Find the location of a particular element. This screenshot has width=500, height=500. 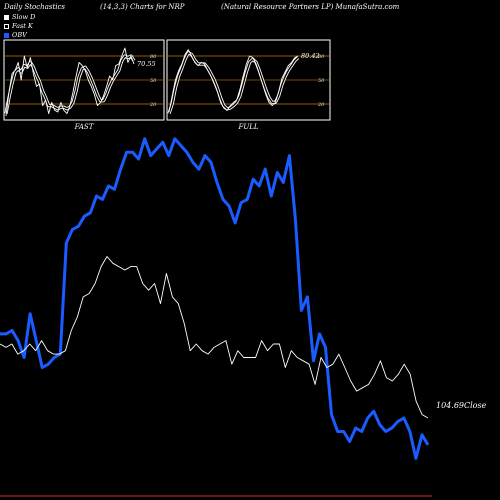

legend-item-fast-k: Fast K is located at coordinates (18, 26).